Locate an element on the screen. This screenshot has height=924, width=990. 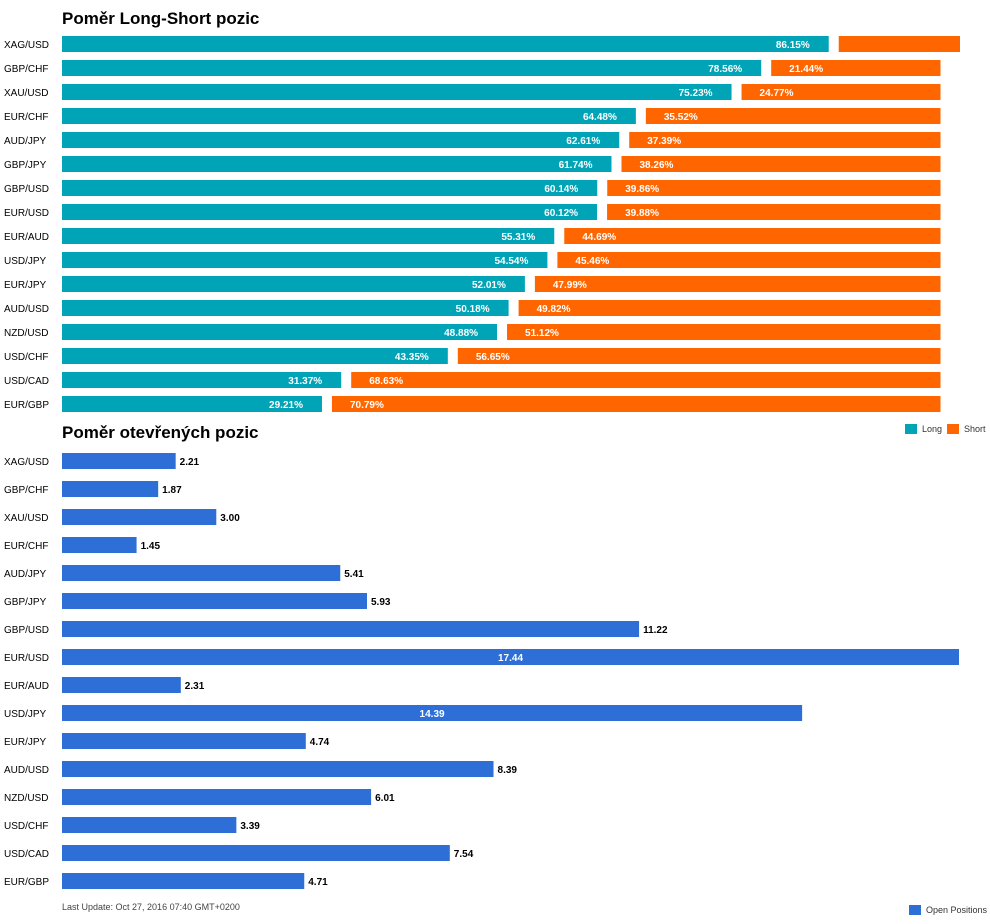
legend-open-swatch is located at coordinates (915, 910).